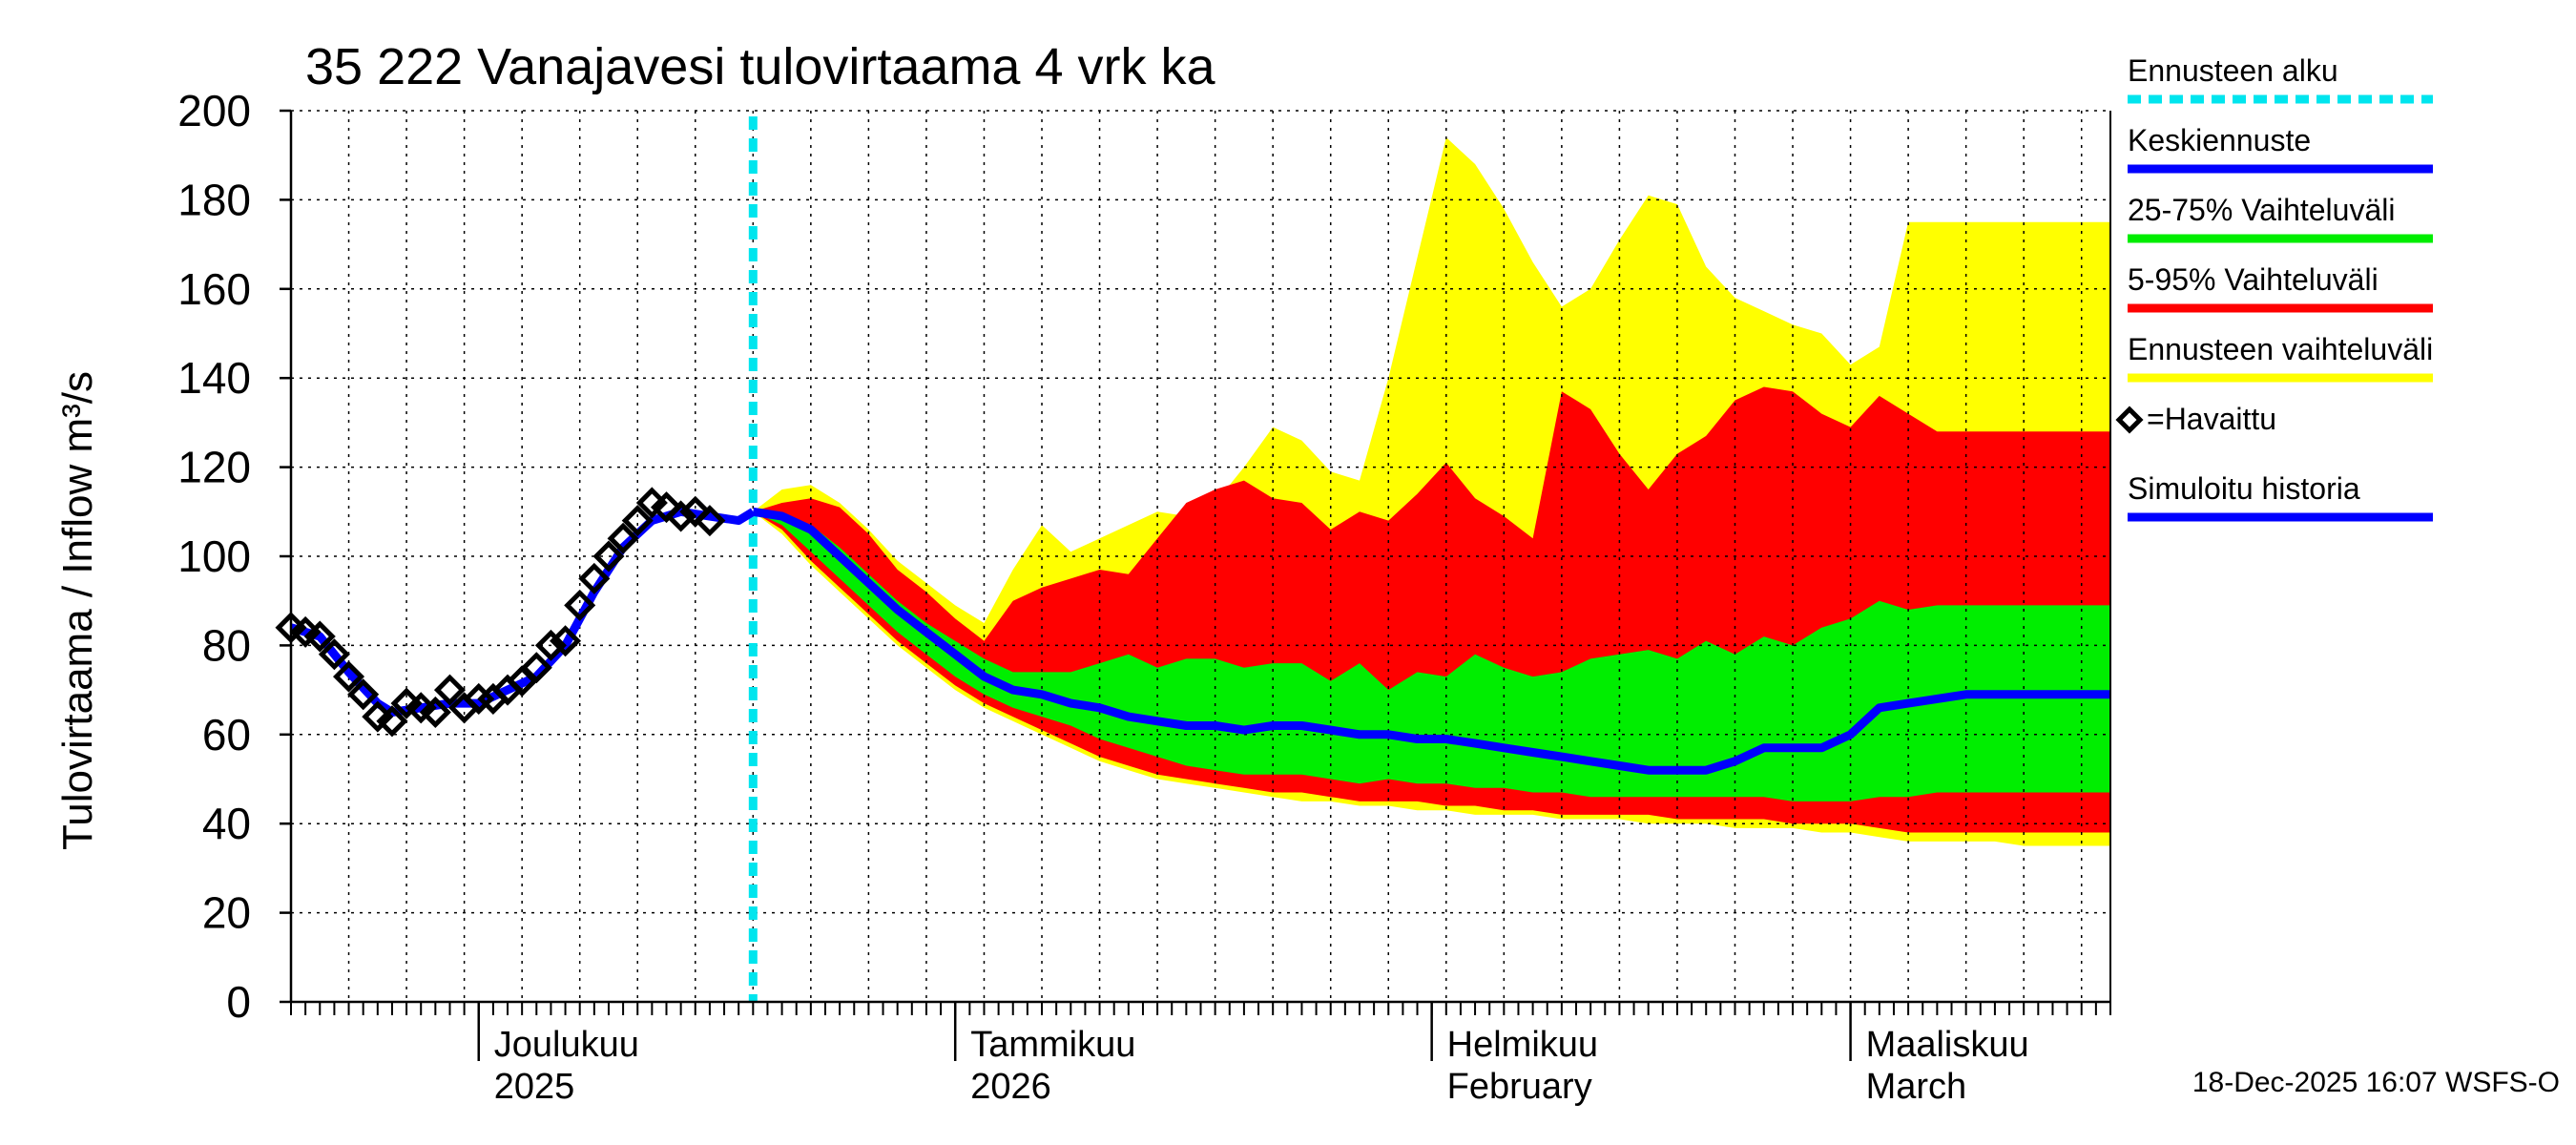 The image size is (2576, 1145). I want to click on y-tick-label: 40, so click(226, 823).